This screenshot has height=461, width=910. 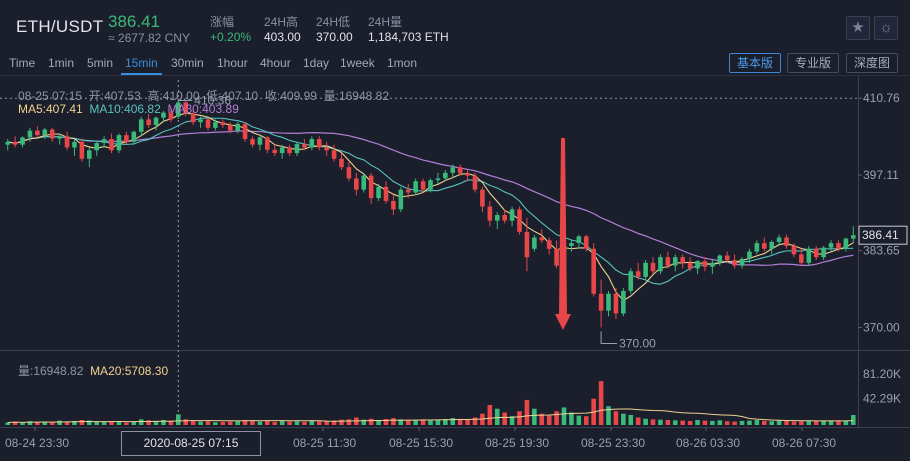 What do you see at coordinates (813, 63) in the screenshot?
I see `pro-view-button: 专业版` at bounding box center [813, 63].